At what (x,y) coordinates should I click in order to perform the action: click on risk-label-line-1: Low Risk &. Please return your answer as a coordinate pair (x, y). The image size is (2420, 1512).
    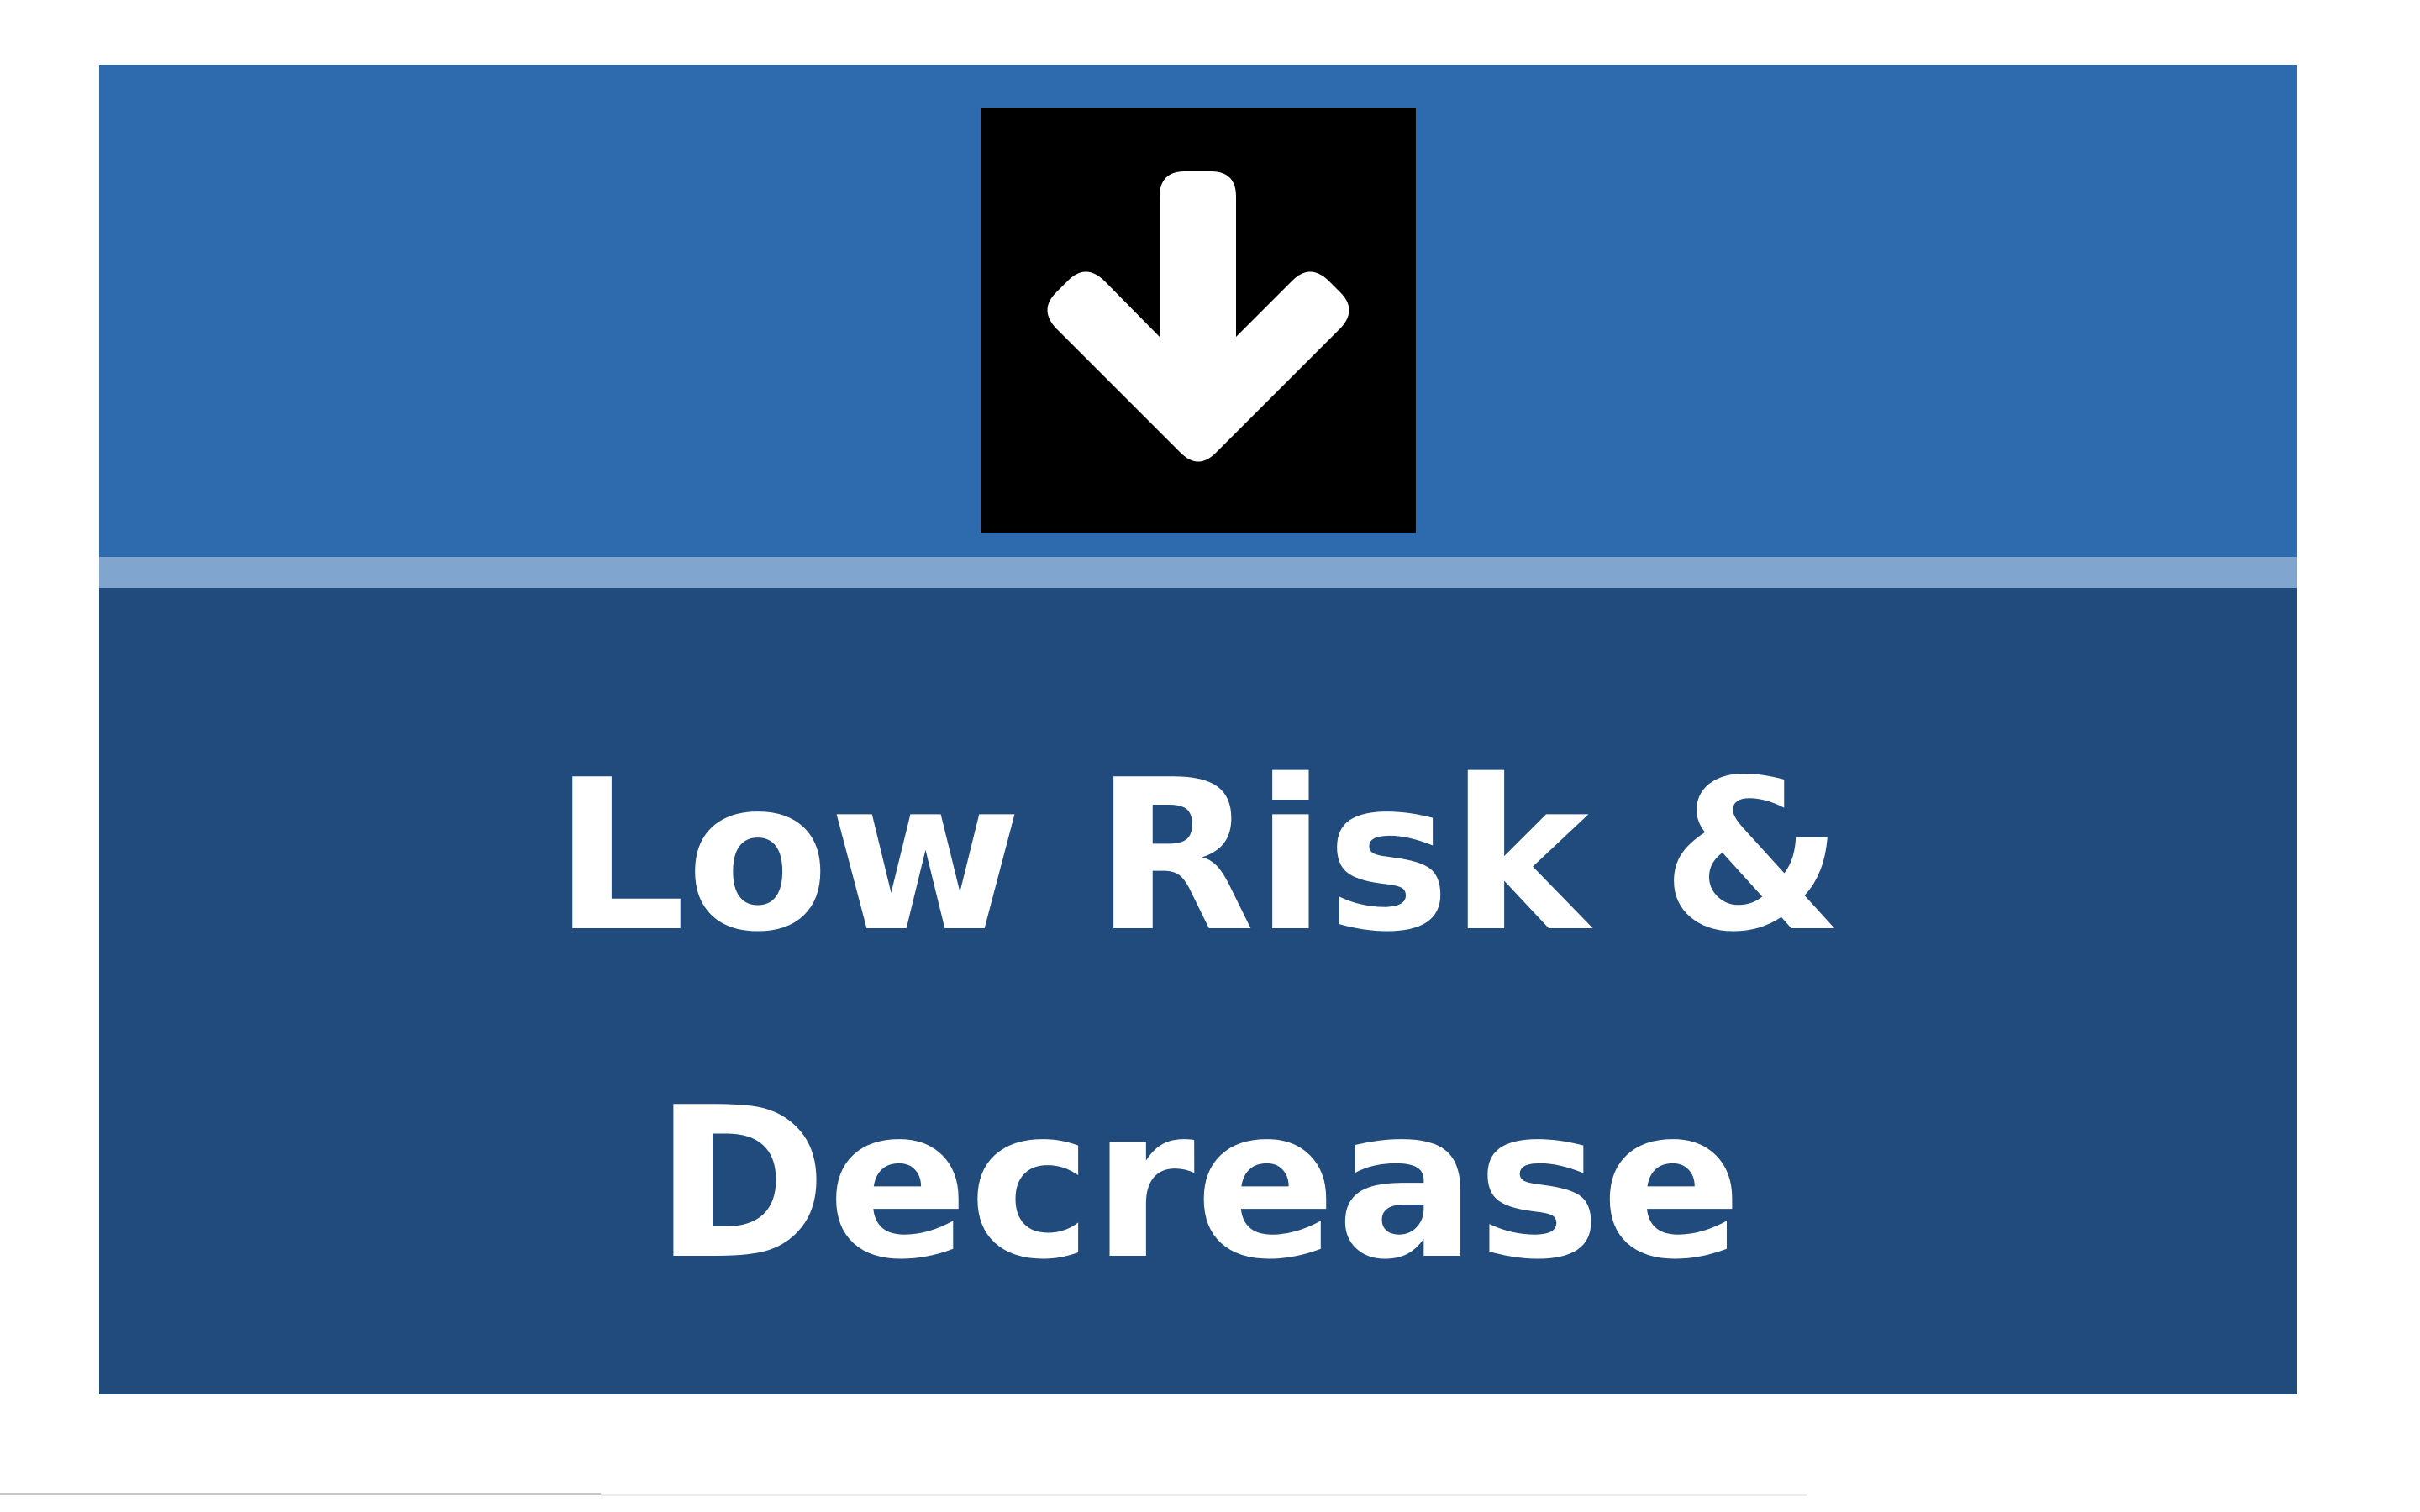
    Looking at the image, I should click on (1198, 857).